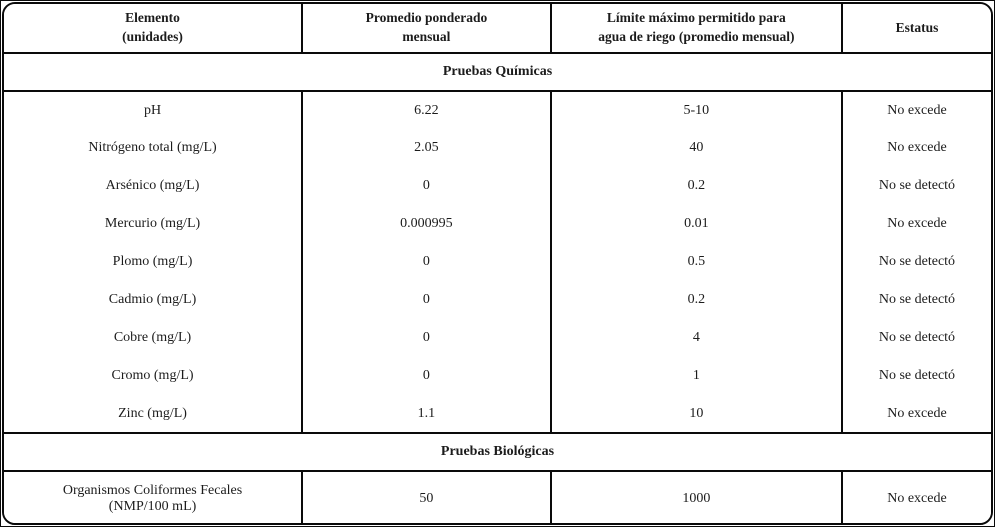  Describe the element at coordinates (696, 36) in the screenshot. I see `header-line: agua de riego (promedio mensual)` at that location.